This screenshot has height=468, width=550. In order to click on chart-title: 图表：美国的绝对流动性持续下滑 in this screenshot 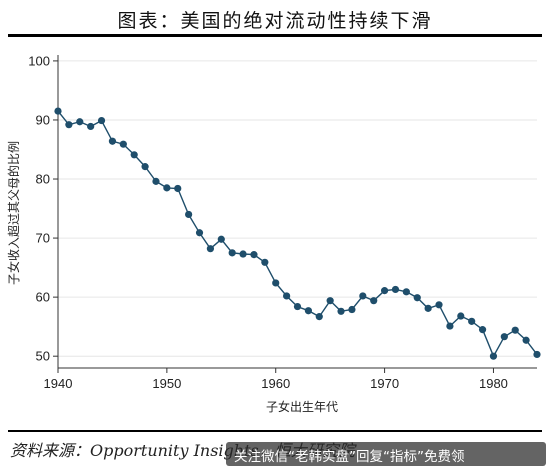, I will do `click(275, 21)`.